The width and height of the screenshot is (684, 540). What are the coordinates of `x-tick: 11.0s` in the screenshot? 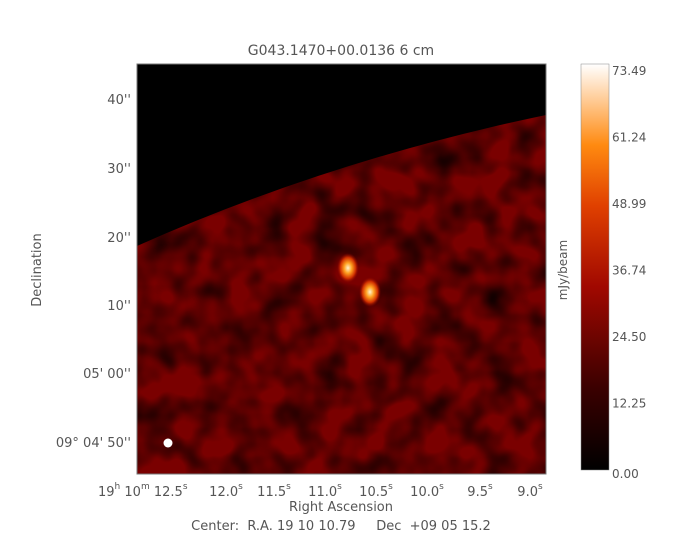 It's located at (325, 491).